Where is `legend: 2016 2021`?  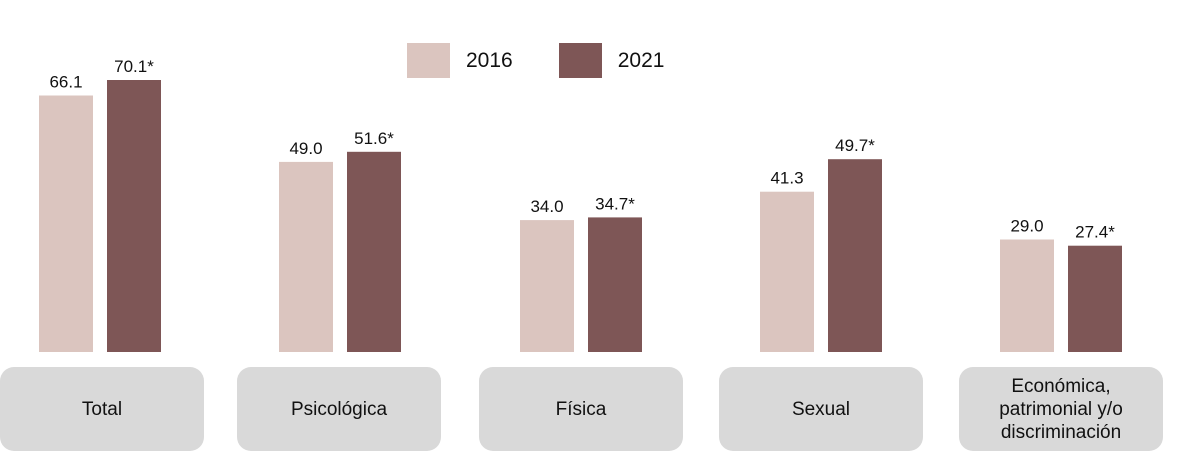
legend: 2016 2021 is located at coordinates (558, 60).